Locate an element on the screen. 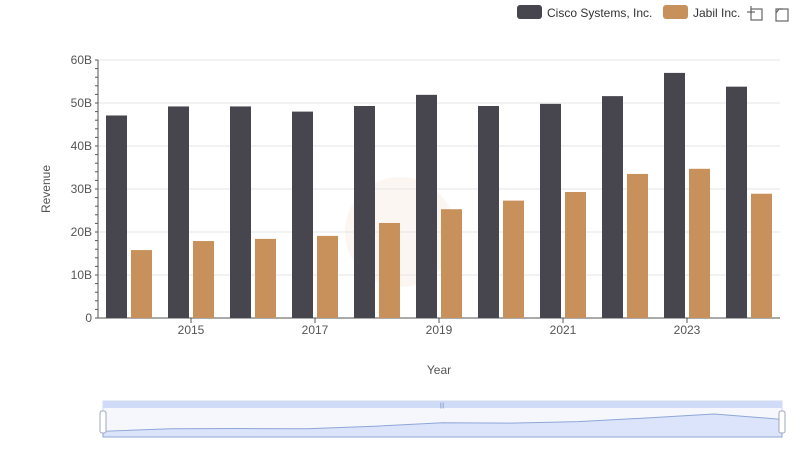 This screenshot has width=800, height=461. x-tick-label: 2021 is located at coordinates (563, 330).